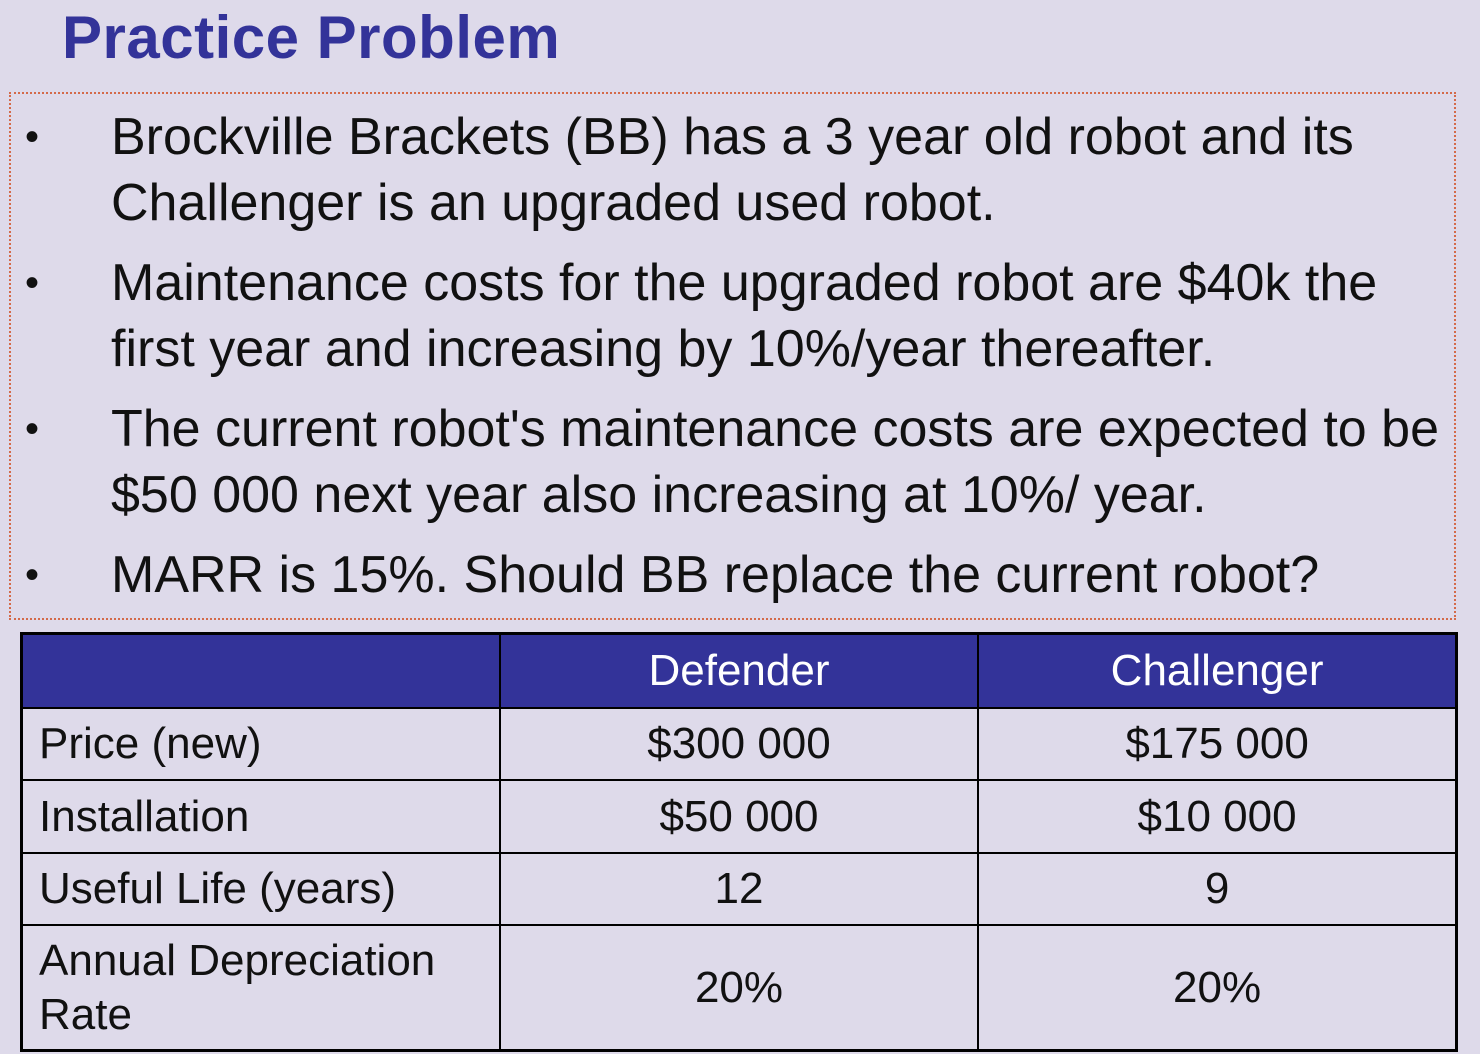 This screenshot has width=1480, height=1054. Describe the element at coordinates (260, 670) in the screenshot. I see `header-empty-cell` at that location.